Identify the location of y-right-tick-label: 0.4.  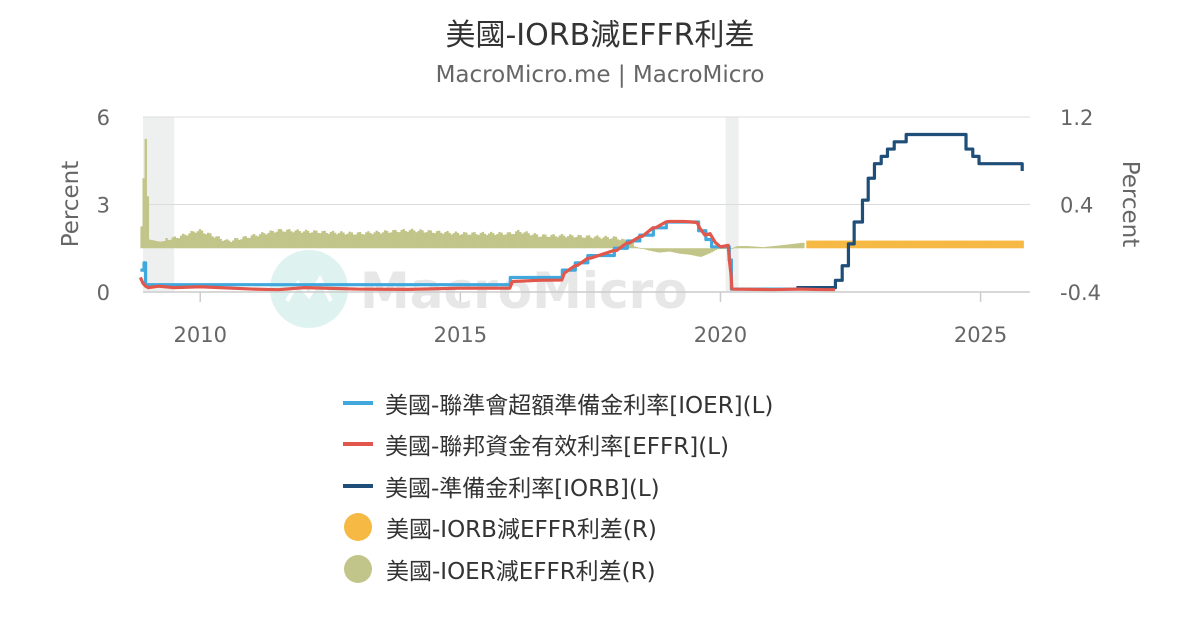
(1076, 206).